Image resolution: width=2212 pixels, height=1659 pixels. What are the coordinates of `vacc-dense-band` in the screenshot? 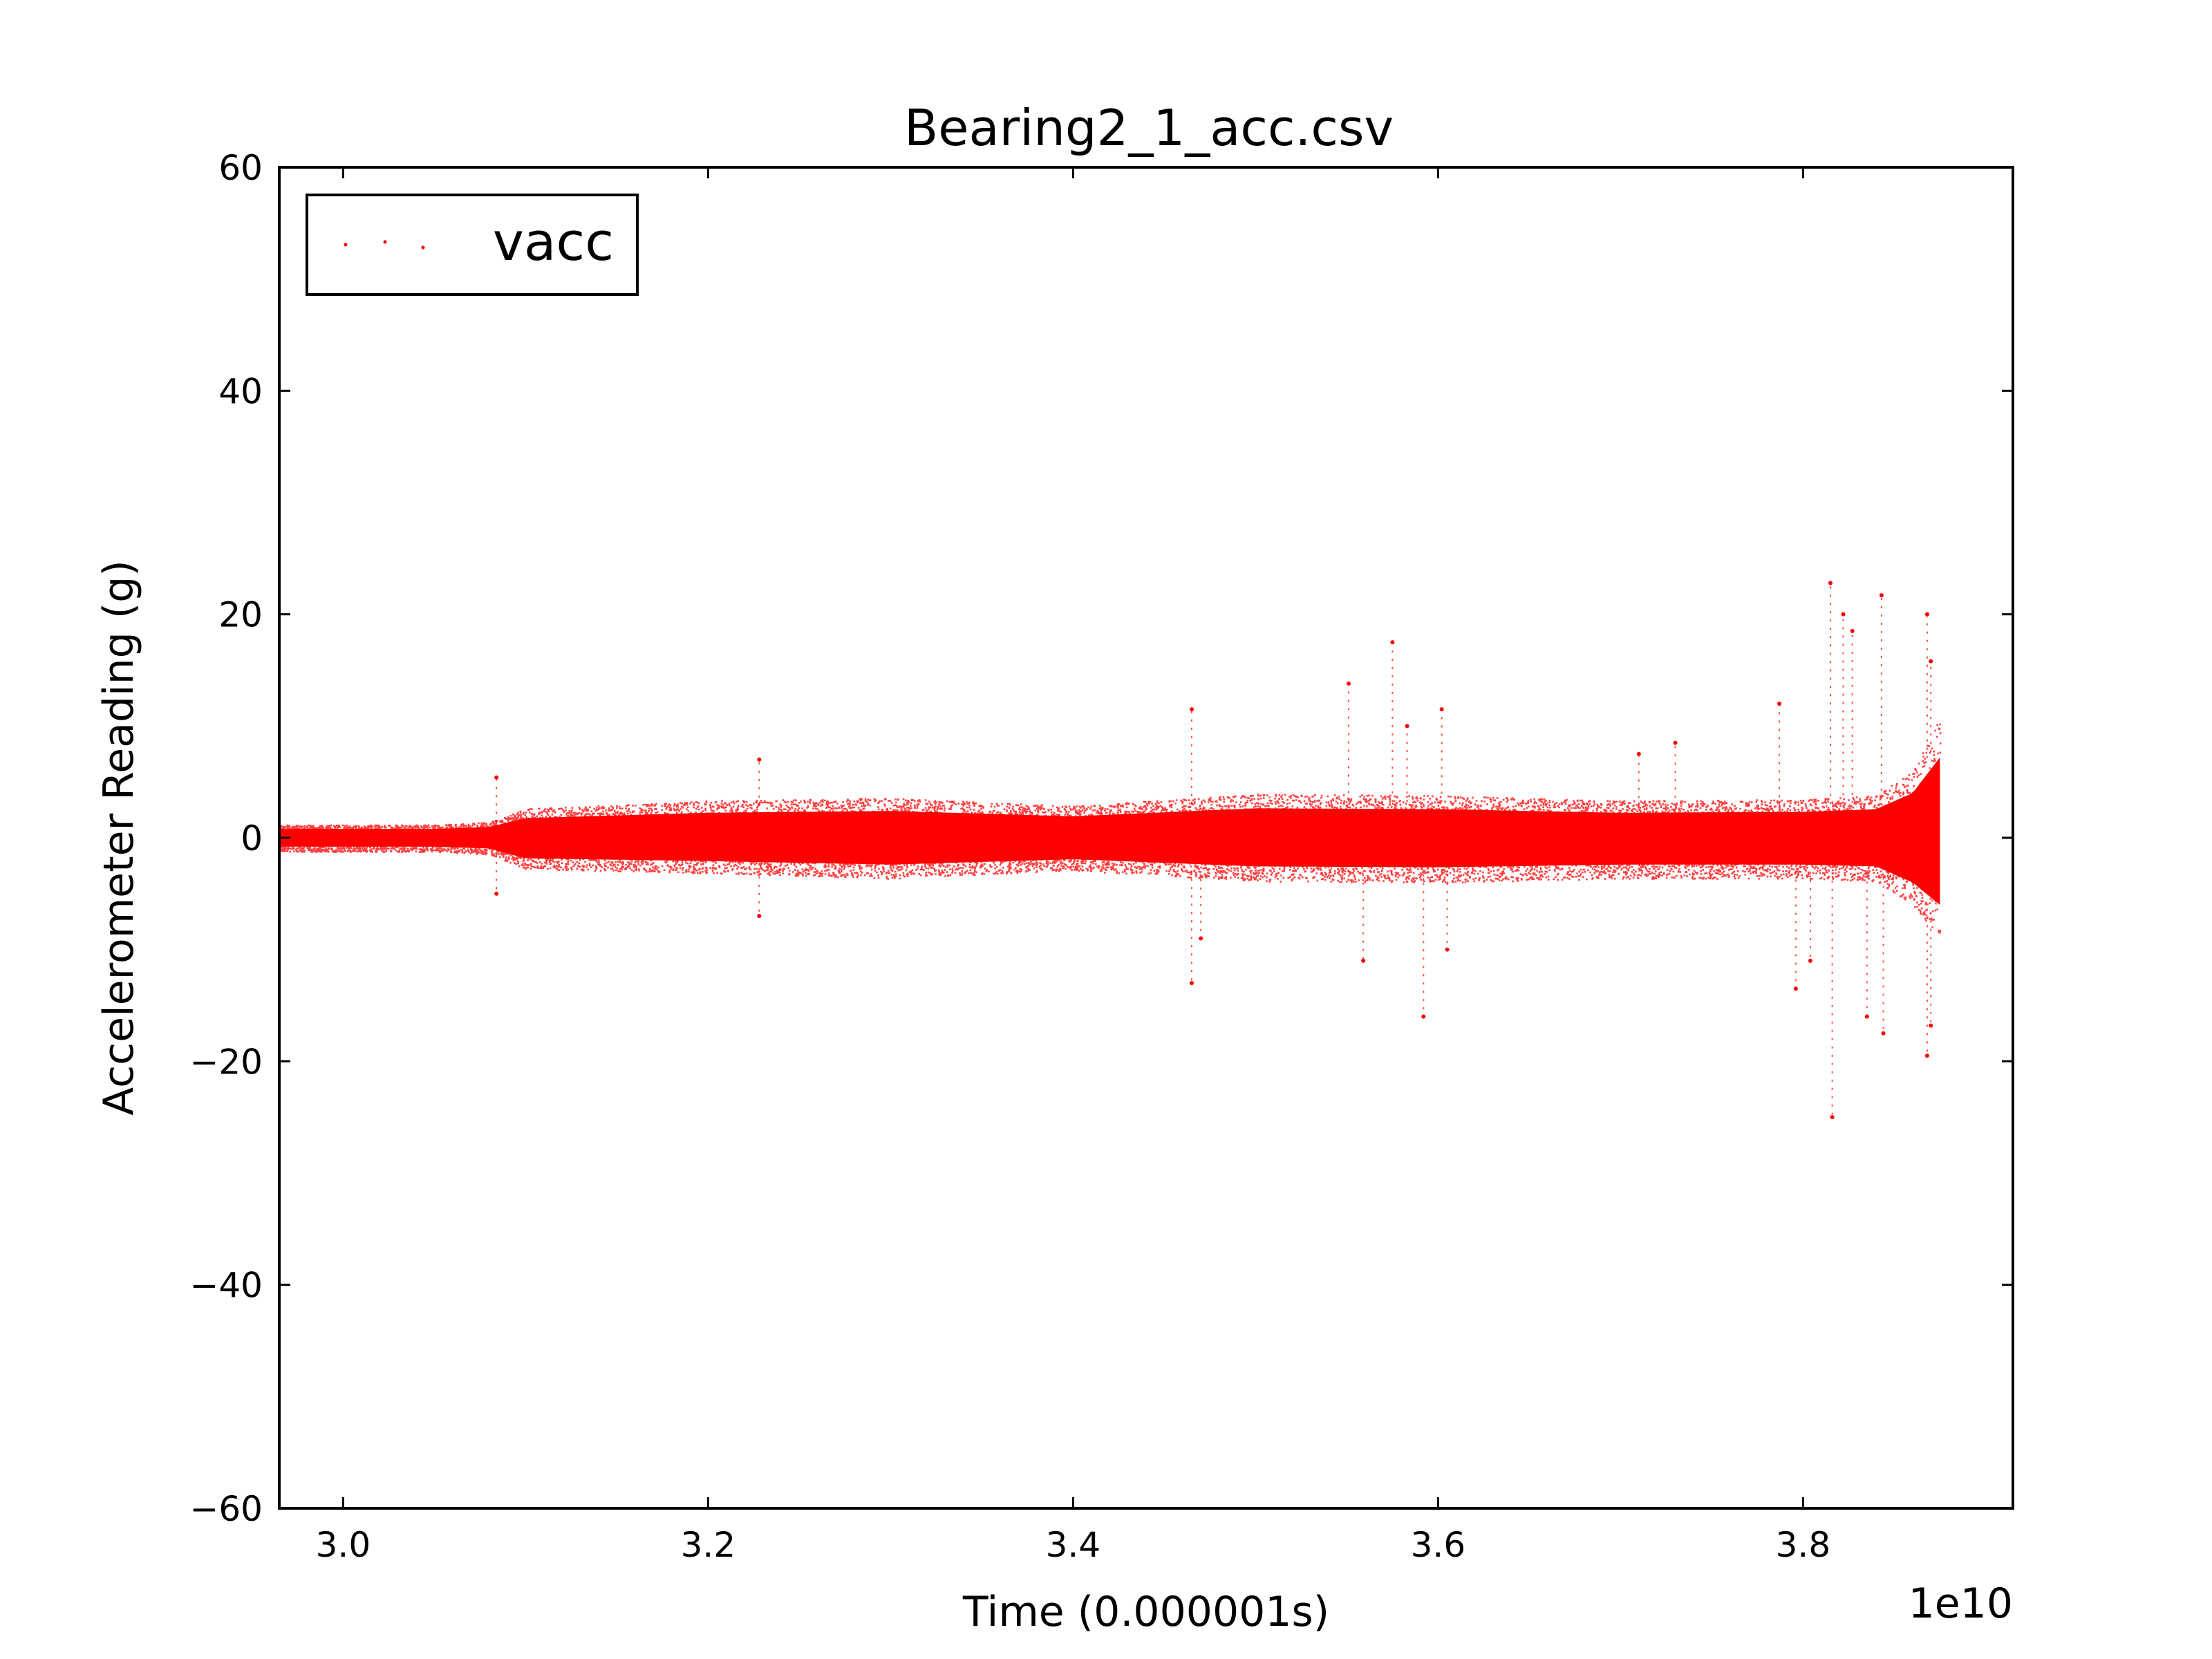 It's located at (1110, 831).